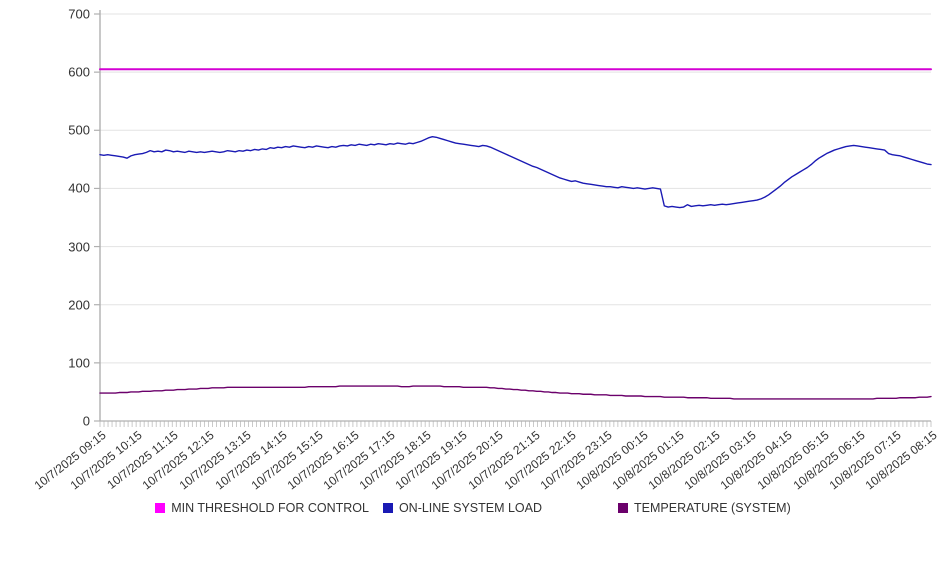 The height and width of the screenshot is (562, 946). I want to click on y-axis-tick-label: 500, so click(79, 130).